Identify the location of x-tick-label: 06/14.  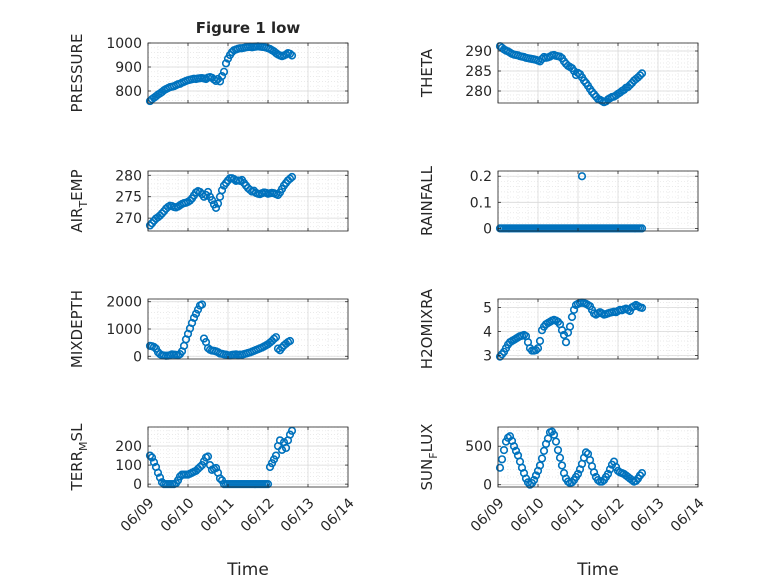
(688, 515).